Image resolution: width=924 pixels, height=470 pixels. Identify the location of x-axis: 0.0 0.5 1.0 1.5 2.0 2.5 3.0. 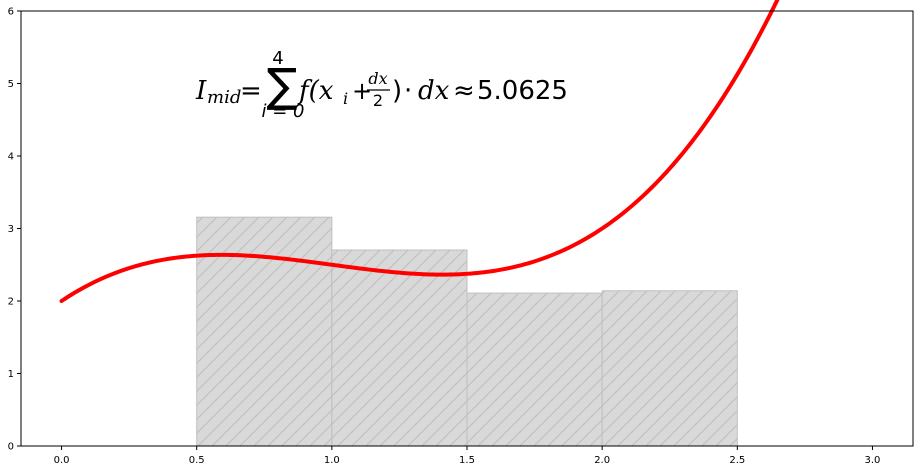
(467, 456).